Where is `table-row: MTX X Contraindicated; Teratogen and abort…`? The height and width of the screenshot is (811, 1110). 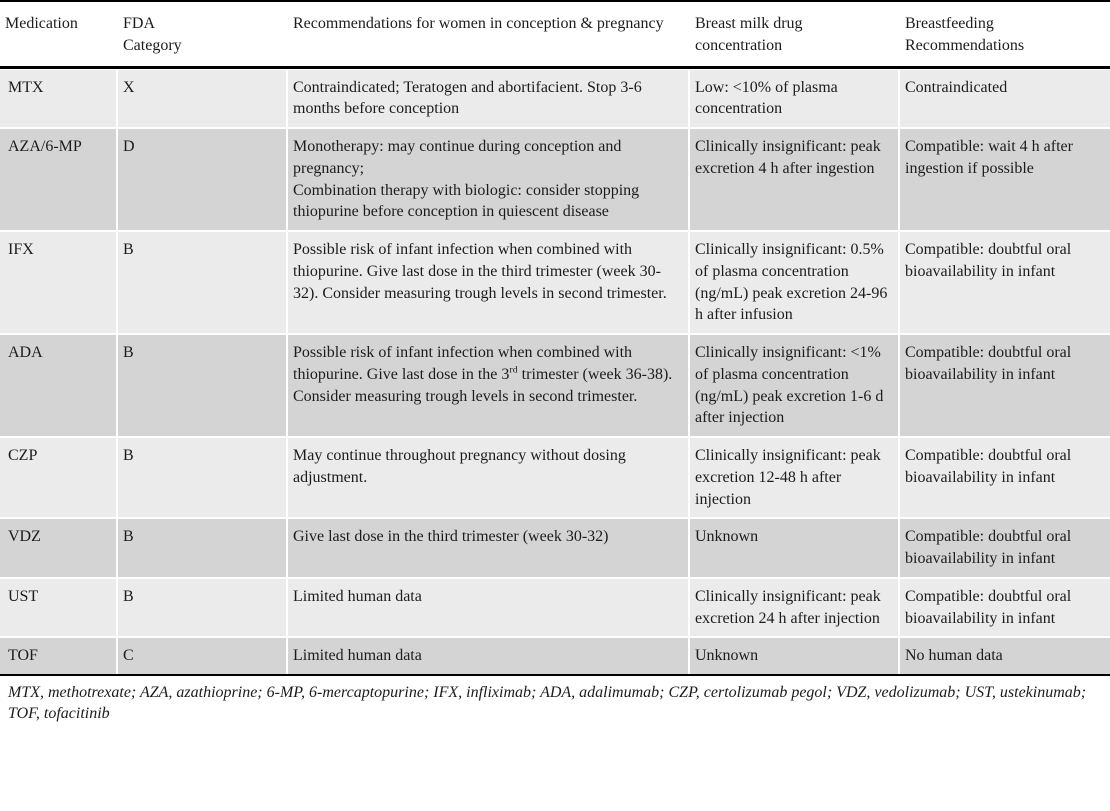 table-row: MTX X Contraindicated; Teratogen and abort… is located at coordinates (555, 98).